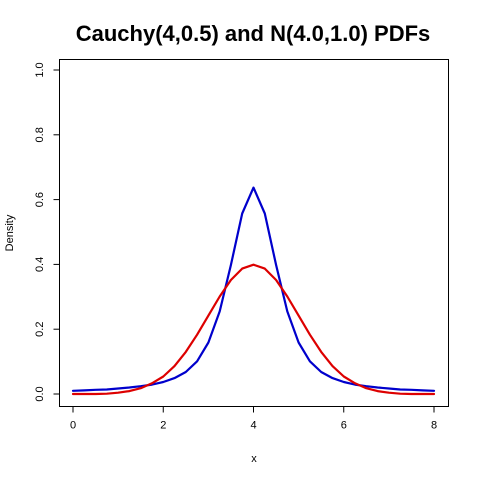  I want to click on y-axis: 0.0 0.2 0.4 0.6 0.8 1.0, so click(47, 232).